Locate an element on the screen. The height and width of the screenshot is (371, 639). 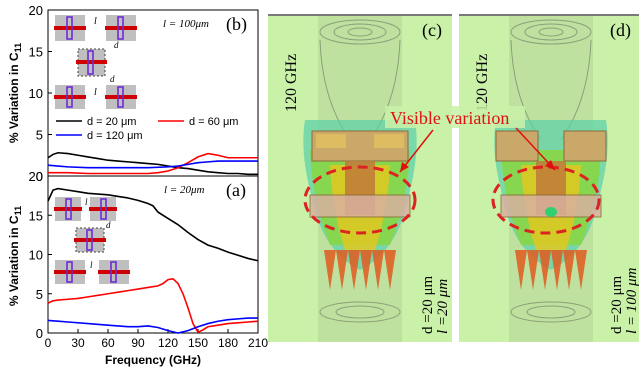
inset-b-d-top: d is located at coordinates (116, 45).